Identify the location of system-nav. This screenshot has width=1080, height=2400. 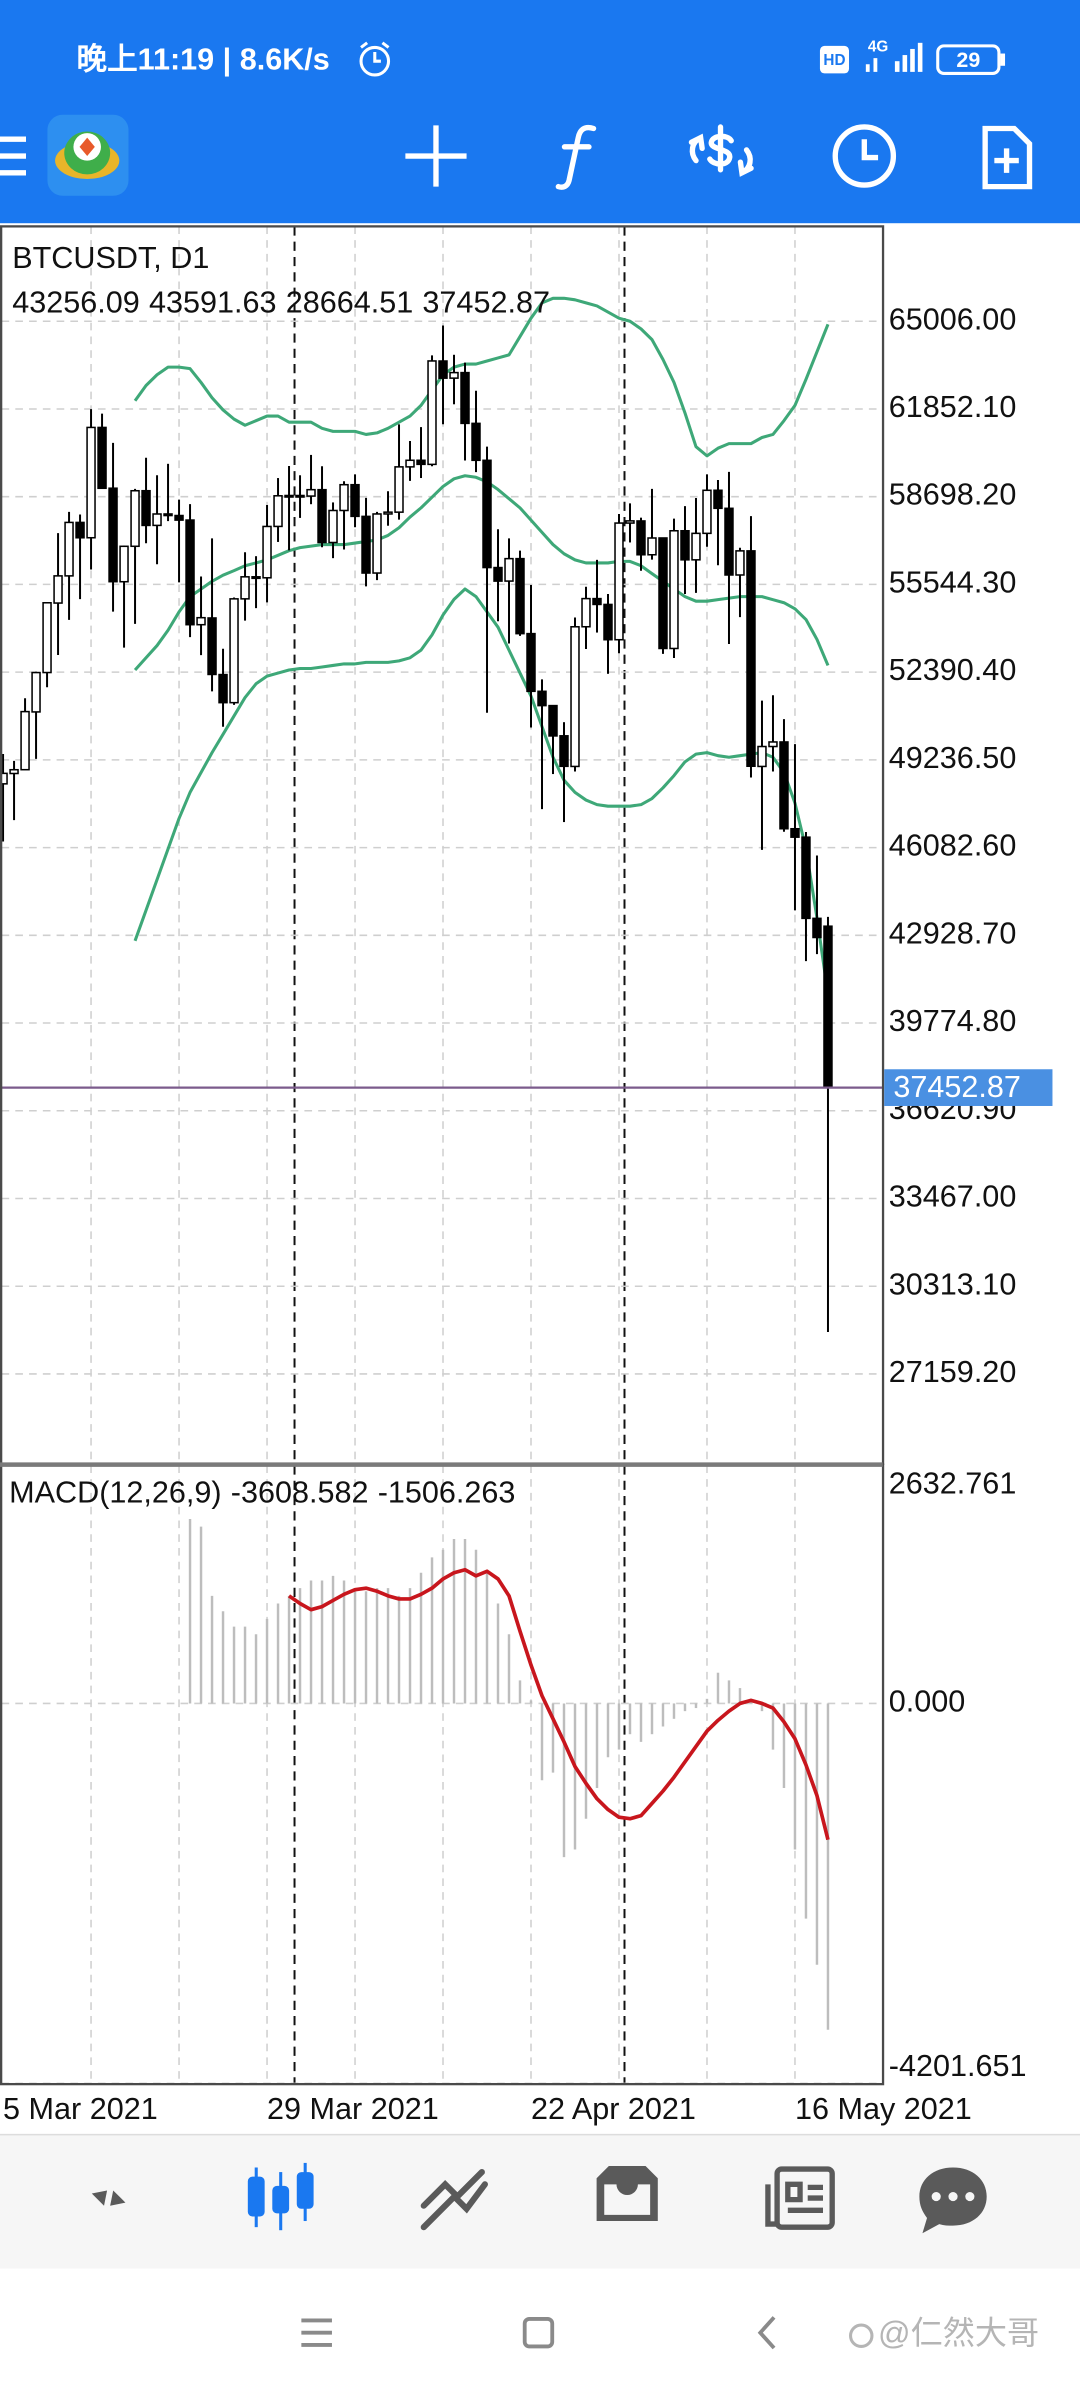
(540, 2334).